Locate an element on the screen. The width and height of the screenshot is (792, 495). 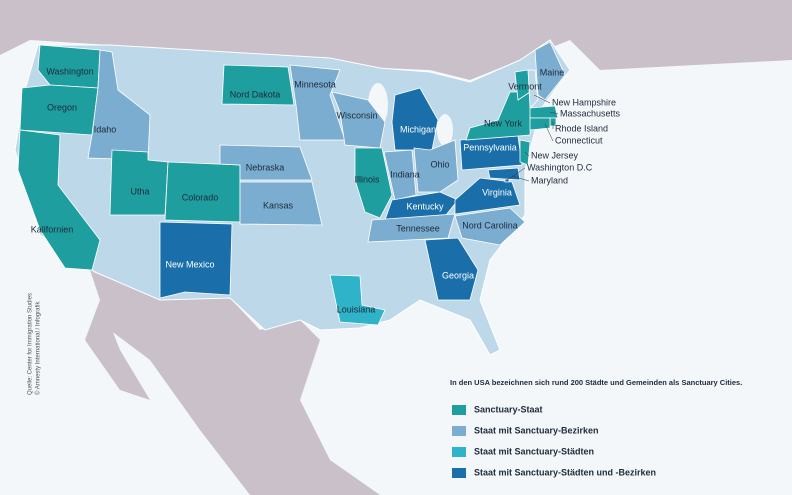
state-label: Nebraska is located at coordinates (265, 167).